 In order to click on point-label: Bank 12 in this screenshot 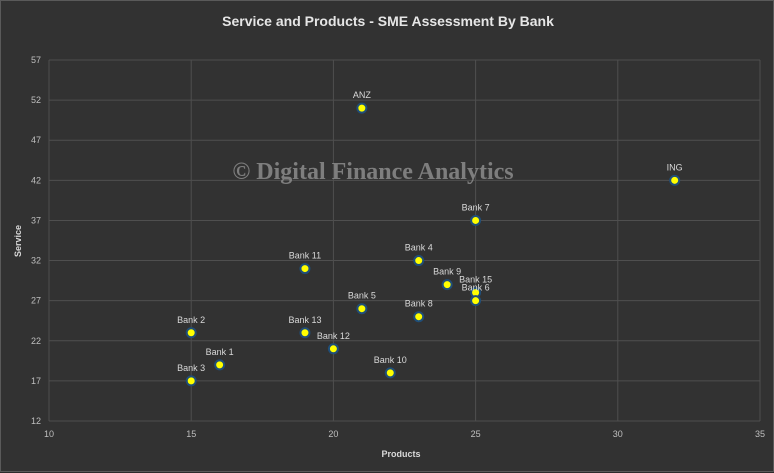, I will do `click(333, 336)`.